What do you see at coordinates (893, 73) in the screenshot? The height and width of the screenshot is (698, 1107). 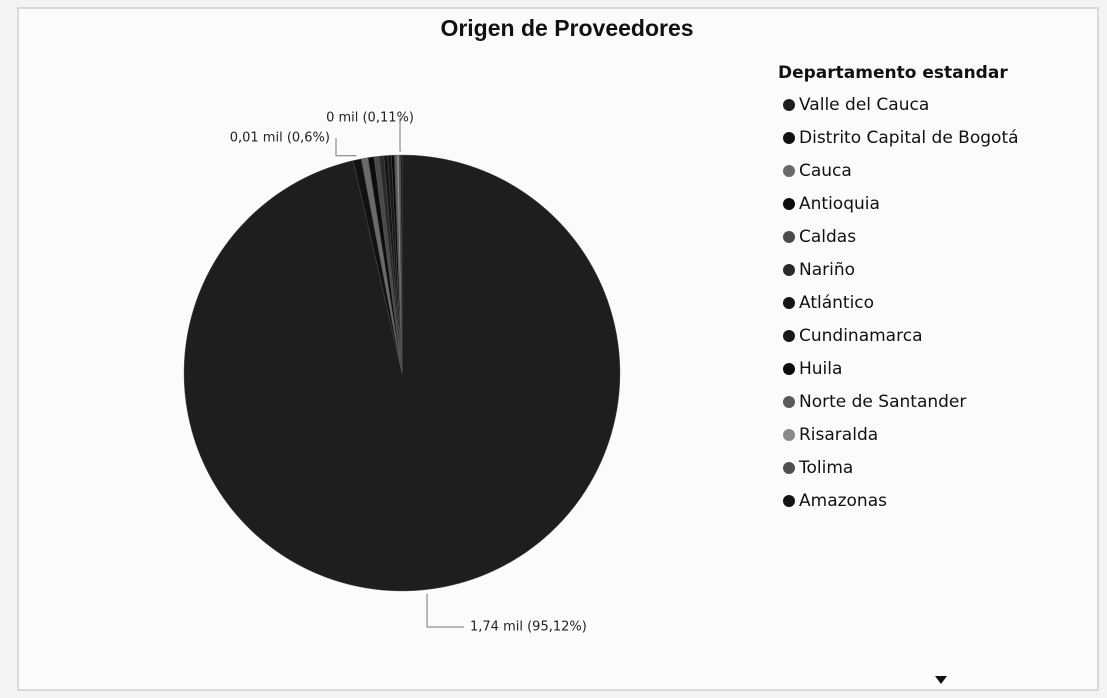 I see `legend-title: Departamento estandar` at bounding box center [893, 73].